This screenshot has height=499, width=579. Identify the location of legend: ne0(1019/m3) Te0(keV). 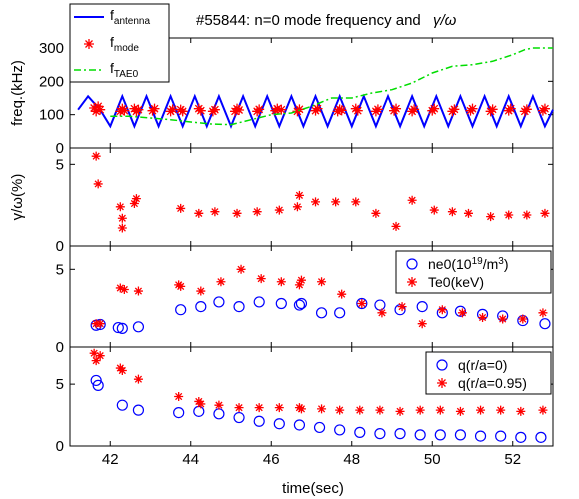
(473, 272).